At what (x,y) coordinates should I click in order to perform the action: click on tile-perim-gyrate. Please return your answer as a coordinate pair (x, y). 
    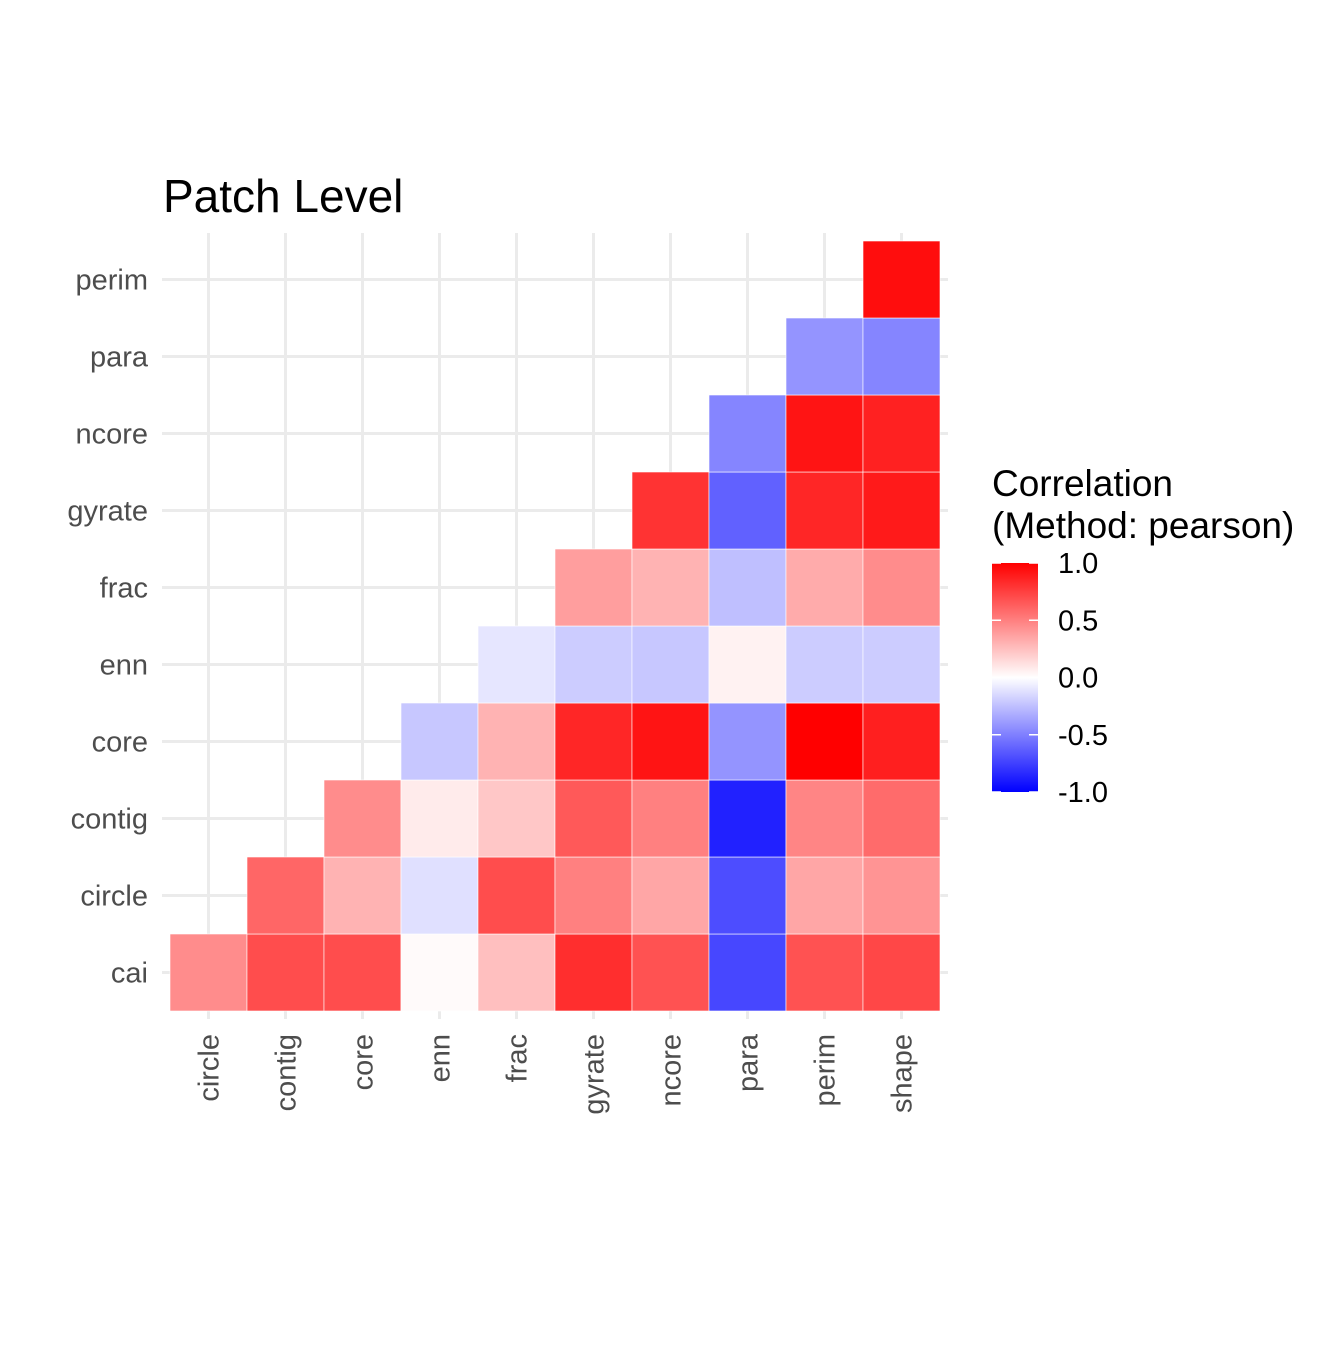
    Looking at the image, I should click on (824, 510).